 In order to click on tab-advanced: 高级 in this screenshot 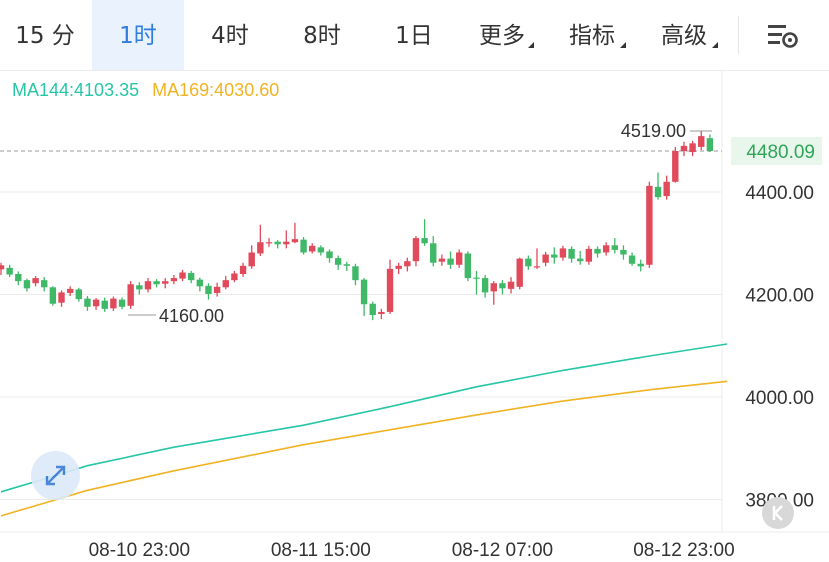, I will do `click(684, 36)`.